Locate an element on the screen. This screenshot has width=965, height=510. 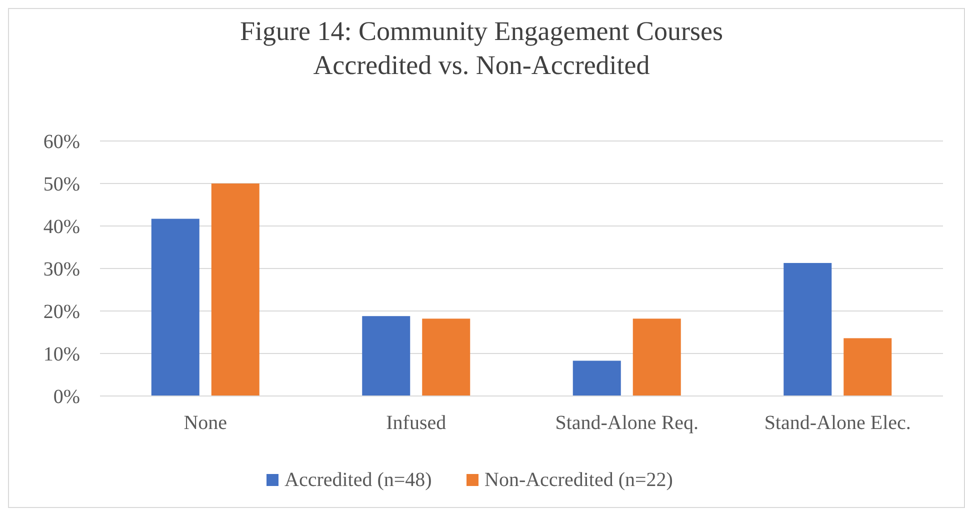
x-tick-label: Stand-Alone Req. is located at coordinates (627, 423).